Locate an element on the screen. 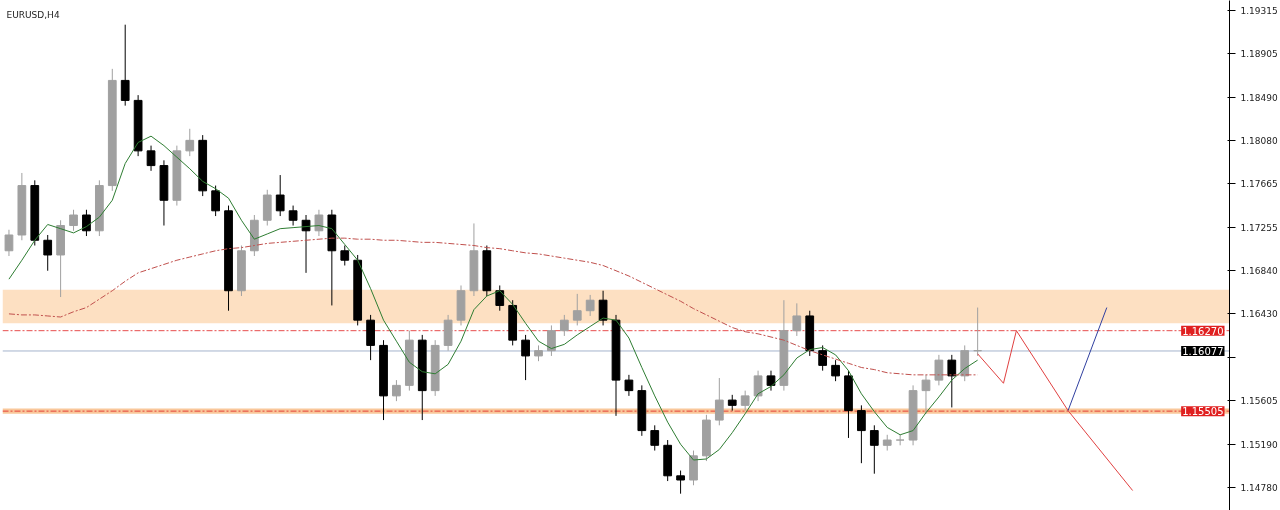  y-tick-label: 1.14780 is located at coordinates (1259, 487).